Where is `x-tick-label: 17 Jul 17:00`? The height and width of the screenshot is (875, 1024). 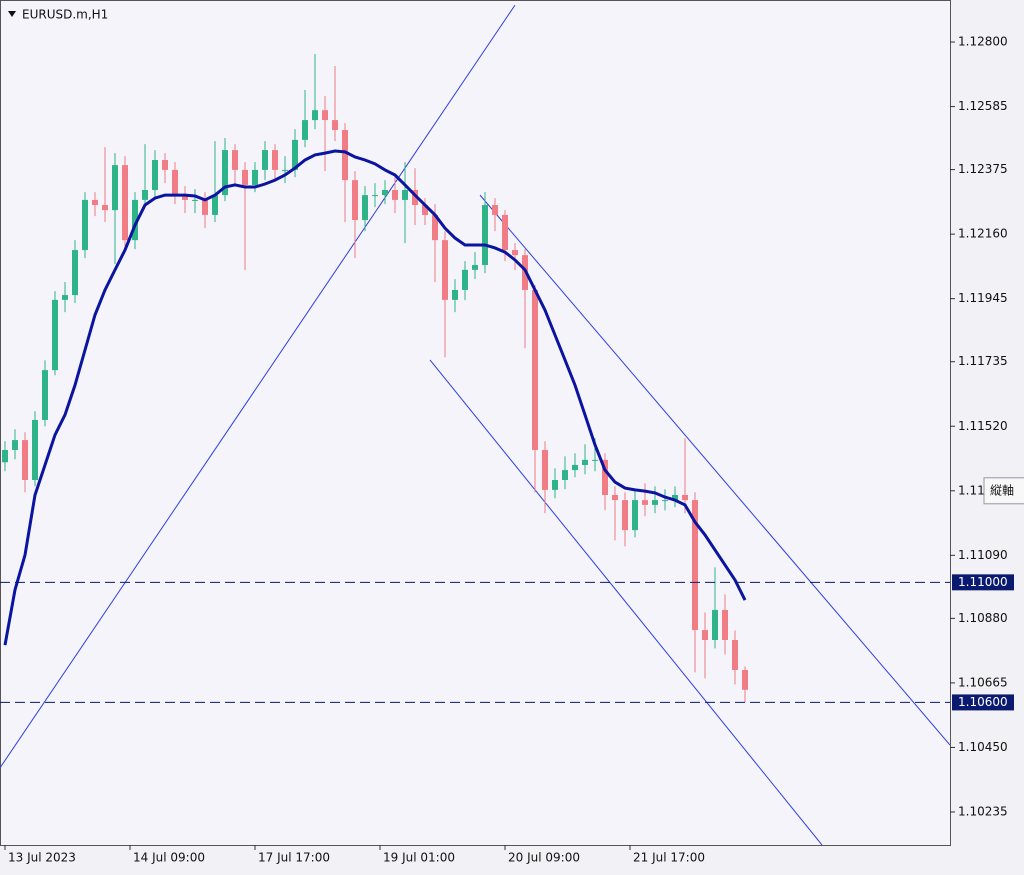 x-tick-label: 17 Jul 17:00 is located at coordinates (294, 858).